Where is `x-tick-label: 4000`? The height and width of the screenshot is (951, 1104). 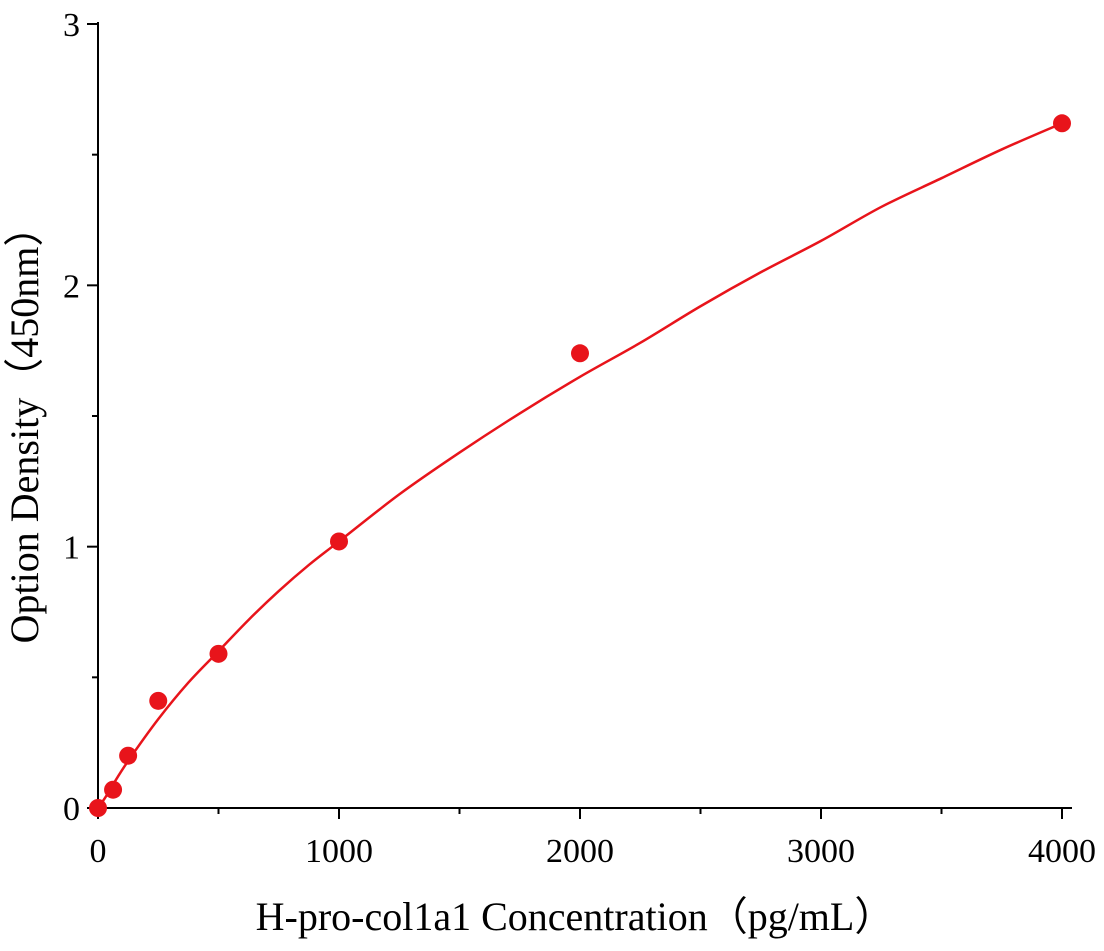
x-tick-label: 4000 is located at coordinates (1062, 851).